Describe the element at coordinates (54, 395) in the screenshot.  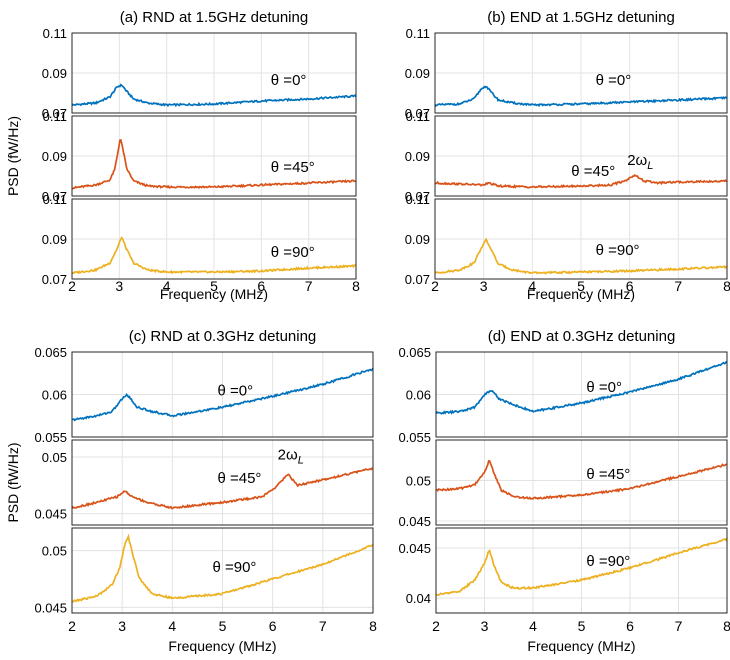
I see `y-tick-label: 0.06` at that location.